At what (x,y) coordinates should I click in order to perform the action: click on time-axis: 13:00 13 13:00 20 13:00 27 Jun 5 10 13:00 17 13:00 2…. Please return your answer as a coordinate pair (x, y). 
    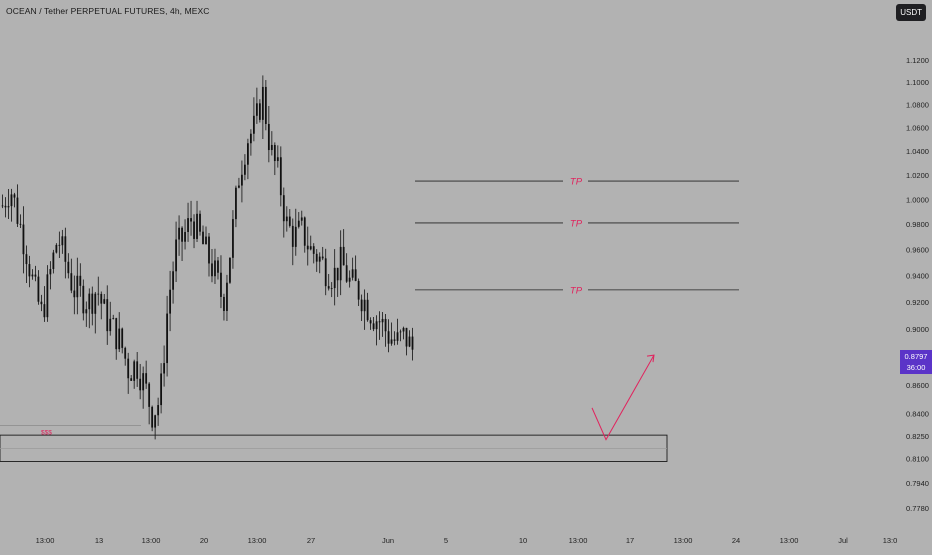
    Looking at the image, I should click on (467, 540).